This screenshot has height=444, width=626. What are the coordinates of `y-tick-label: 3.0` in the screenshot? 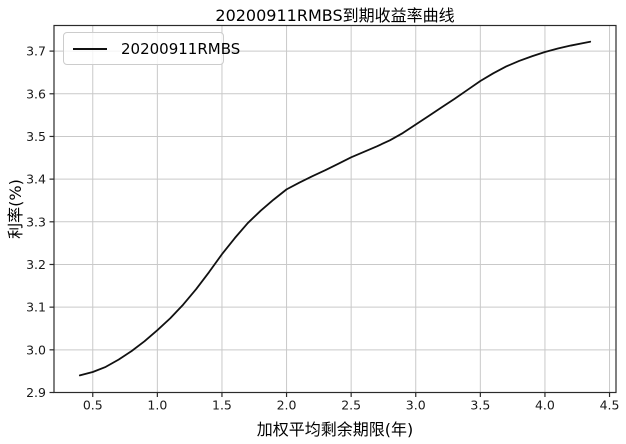 It's located at (36, 349).